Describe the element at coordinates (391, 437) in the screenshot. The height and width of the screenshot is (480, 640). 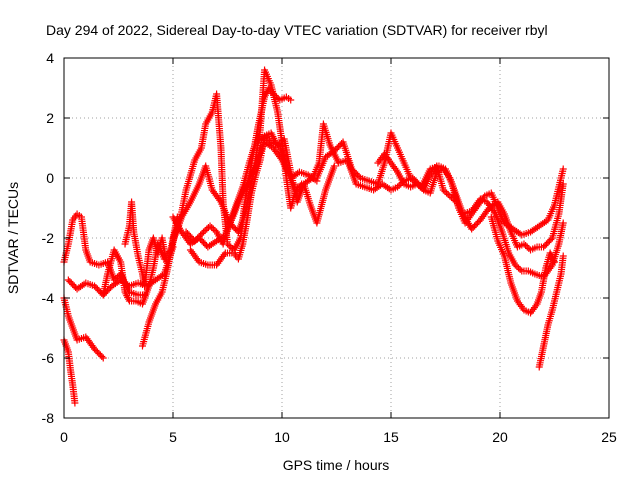
I see `x-tick-label: 15` at that location.